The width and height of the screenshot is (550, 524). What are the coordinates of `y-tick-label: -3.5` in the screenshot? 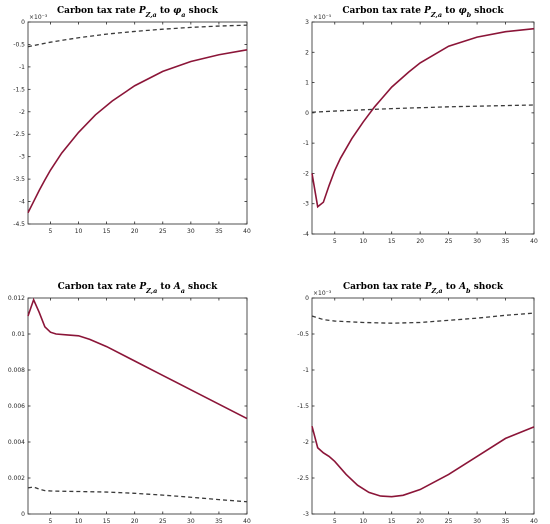 It's located at (19, 179).